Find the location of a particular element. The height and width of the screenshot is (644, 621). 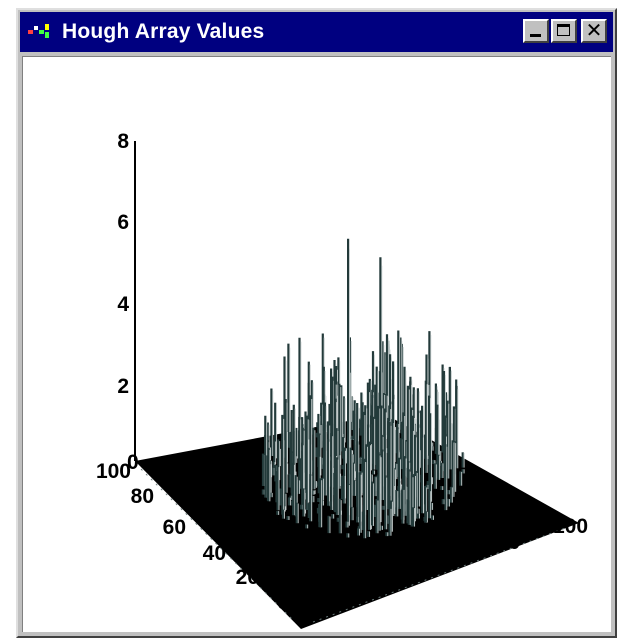

y-tick-label: 100 is located at coordinates (113, 471).